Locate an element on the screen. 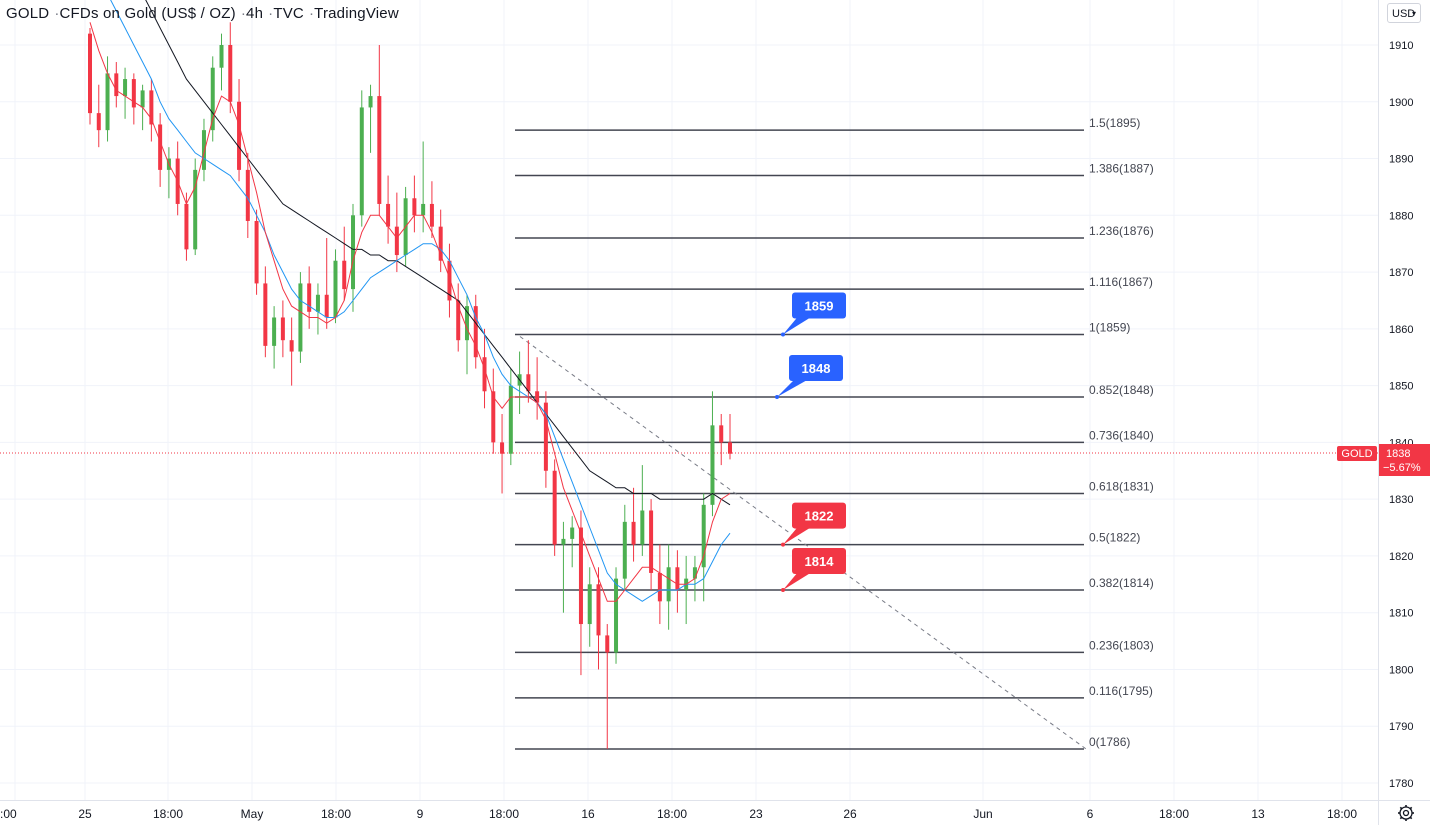 The image size is (1430, 828). time-axis-label: 9 is located at coordinates (420, 814).